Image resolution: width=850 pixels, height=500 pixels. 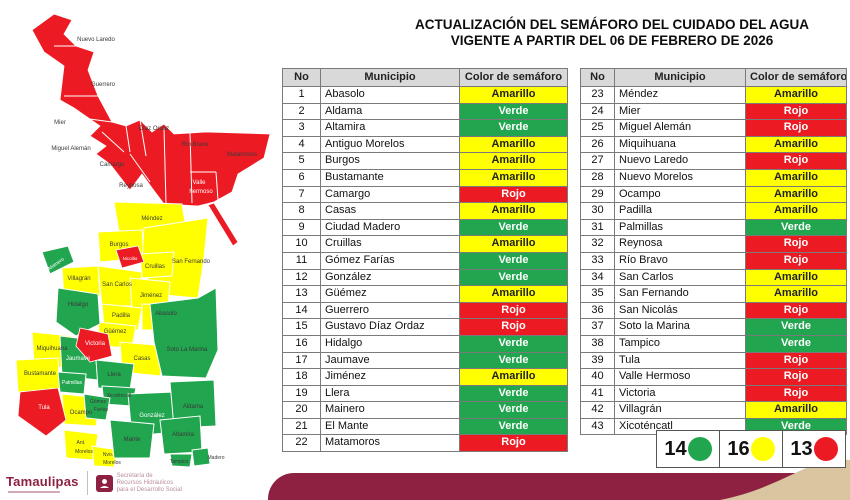 What do you see at coordinates (96, 40) in the screenshot?
I see `map-label: Nuevo Laredo` at bounding box center [96, 40].